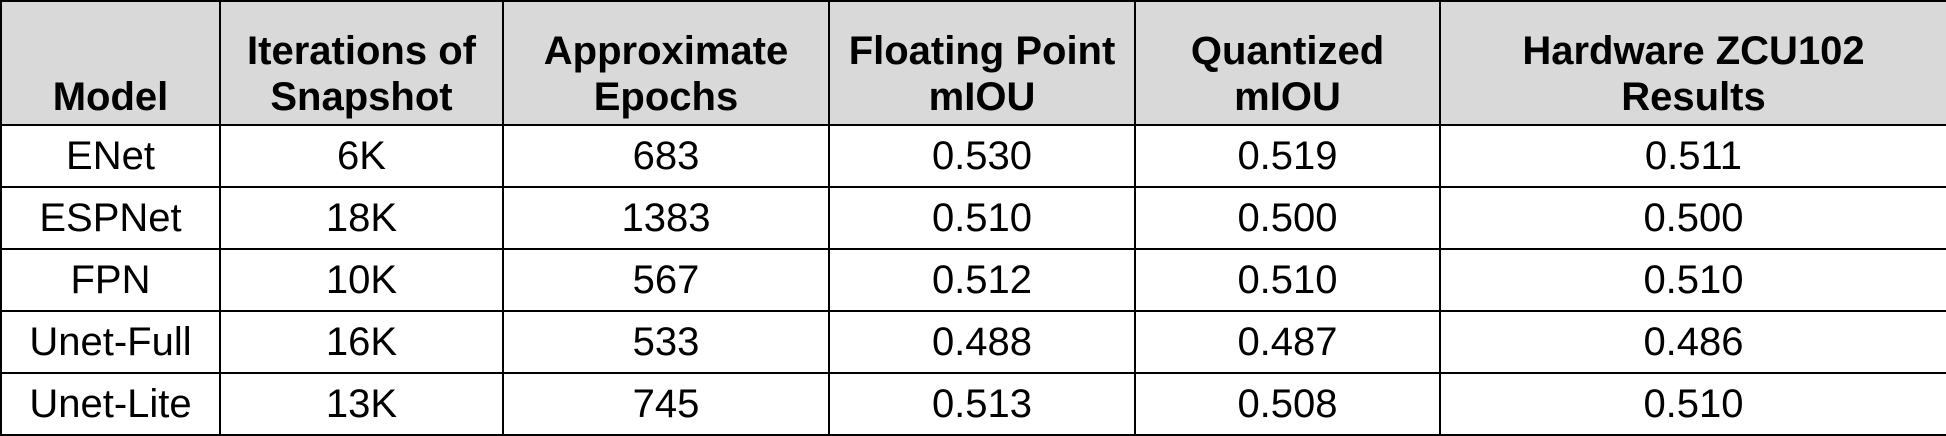 This screenshot has width=1946, height=436. What do you see at coordinates (361, 97) in the screenshot?
I see `column-header-line: Snapshot` at bounding box center [361, 97].